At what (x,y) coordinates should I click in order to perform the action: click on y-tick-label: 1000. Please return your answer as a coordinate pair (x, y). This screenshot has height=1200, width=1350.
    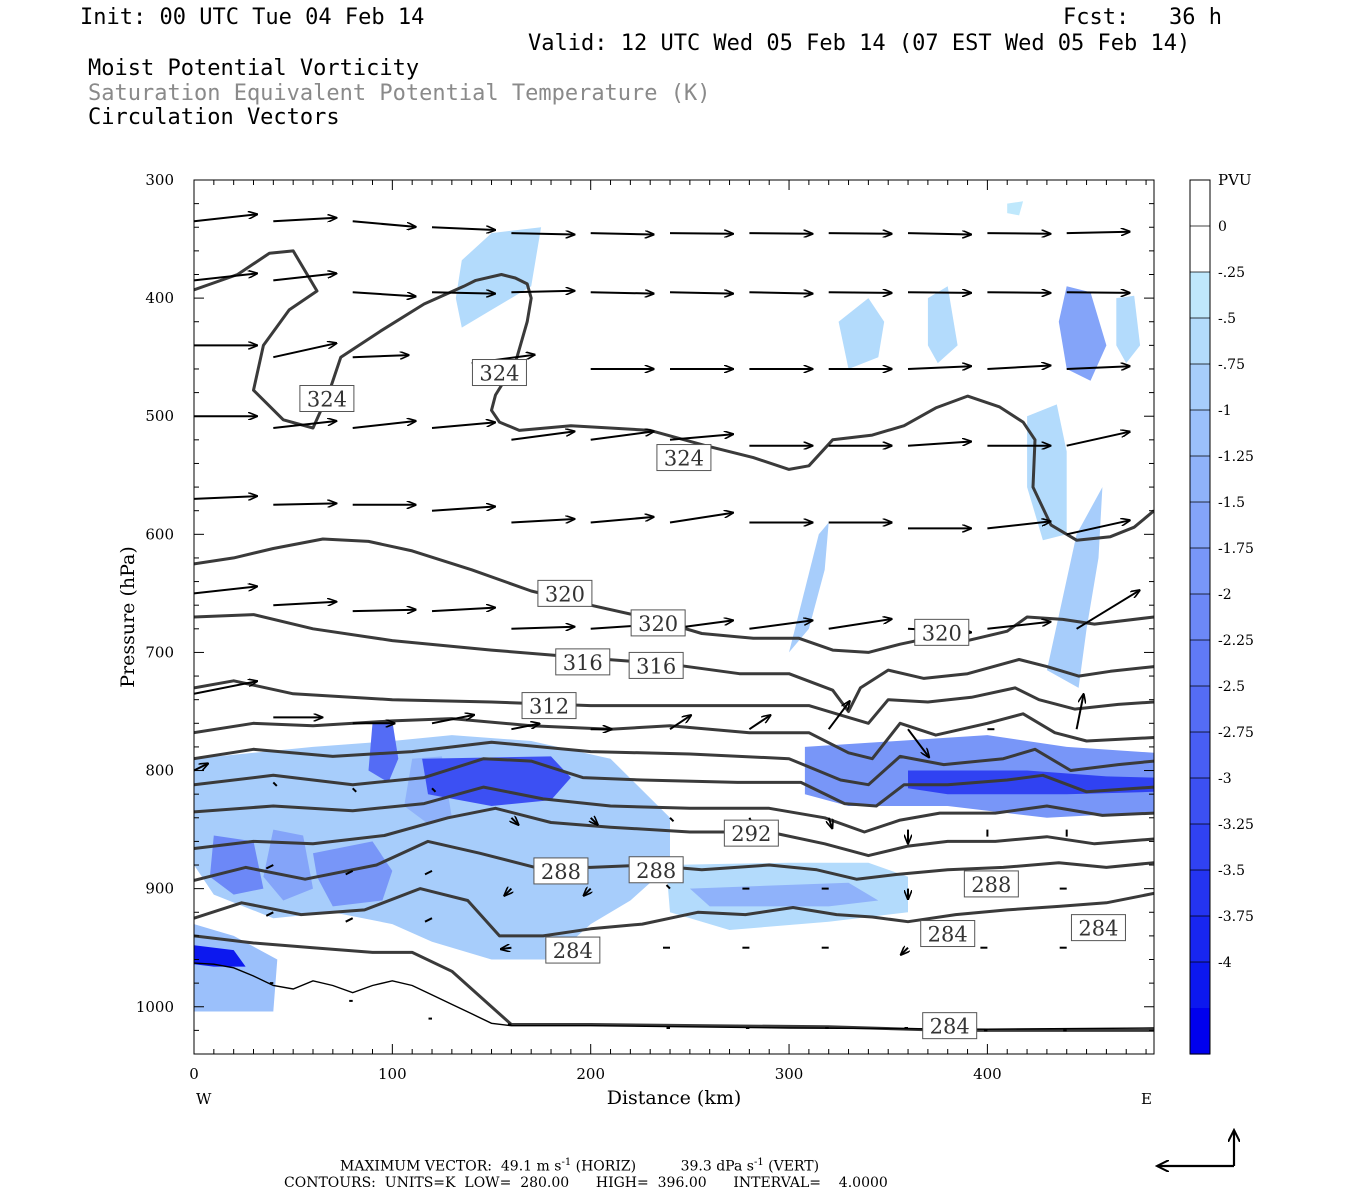
    Looking at the image, I should click on (155, 1007).